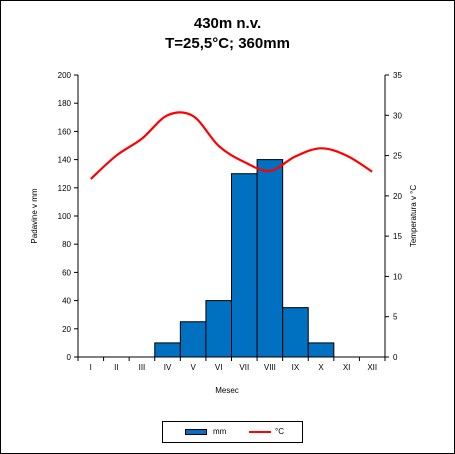  I want to click on y-left-tick-label: 180, so click(65, 103).